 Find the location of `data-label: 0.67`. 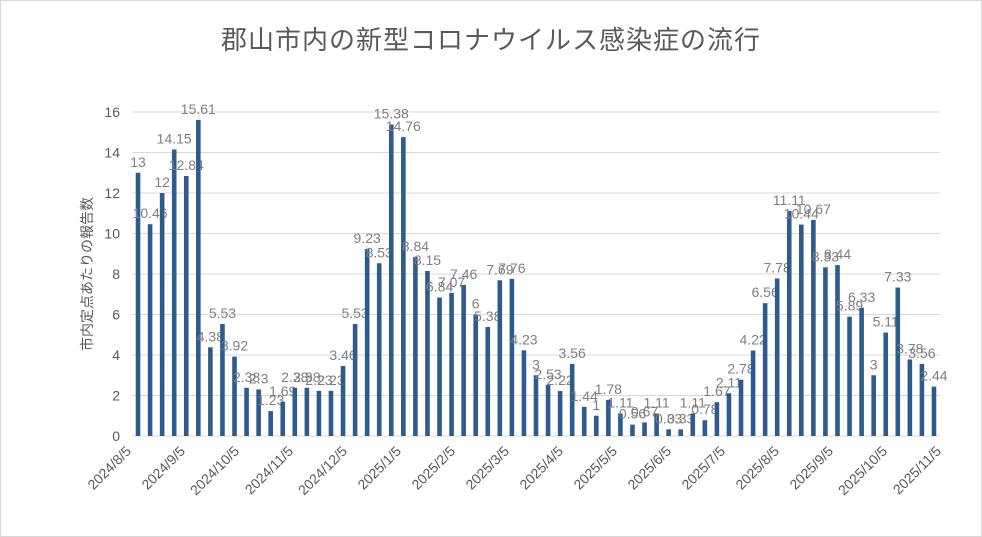

data-label: 0.67 is located at coordinates (644, 411).